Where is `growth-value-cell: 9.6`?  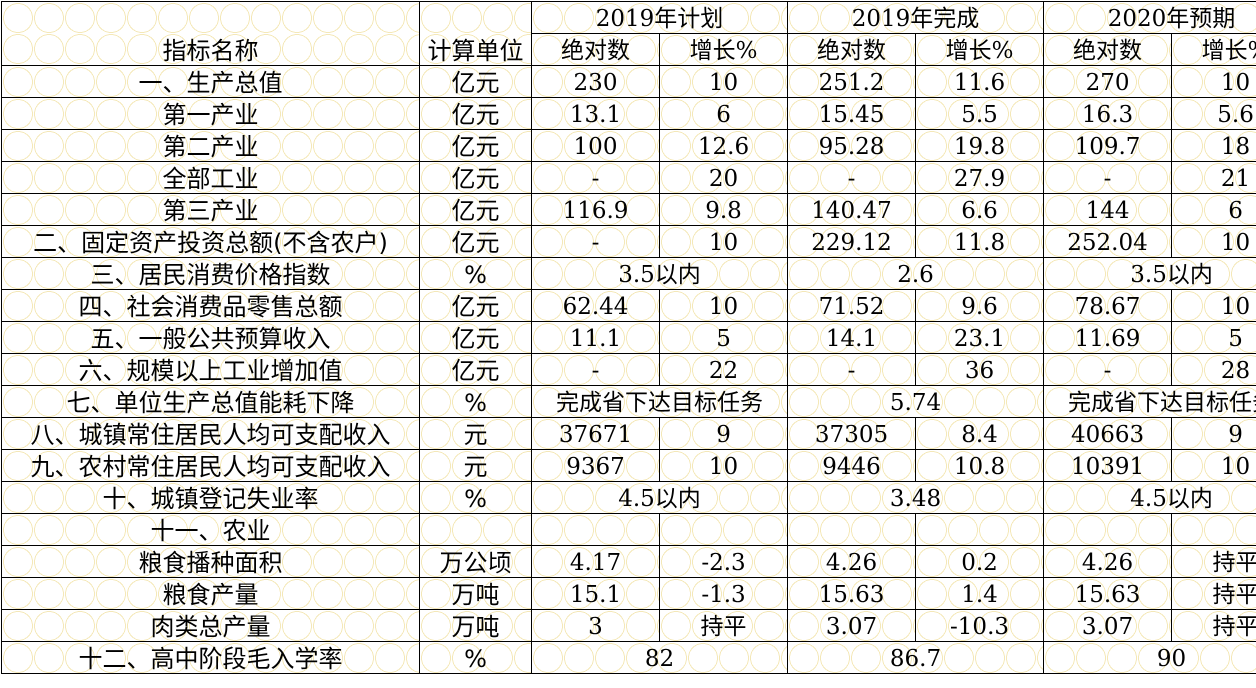
growth-value-cell: 9.6 is located at coordinates (980, 305).